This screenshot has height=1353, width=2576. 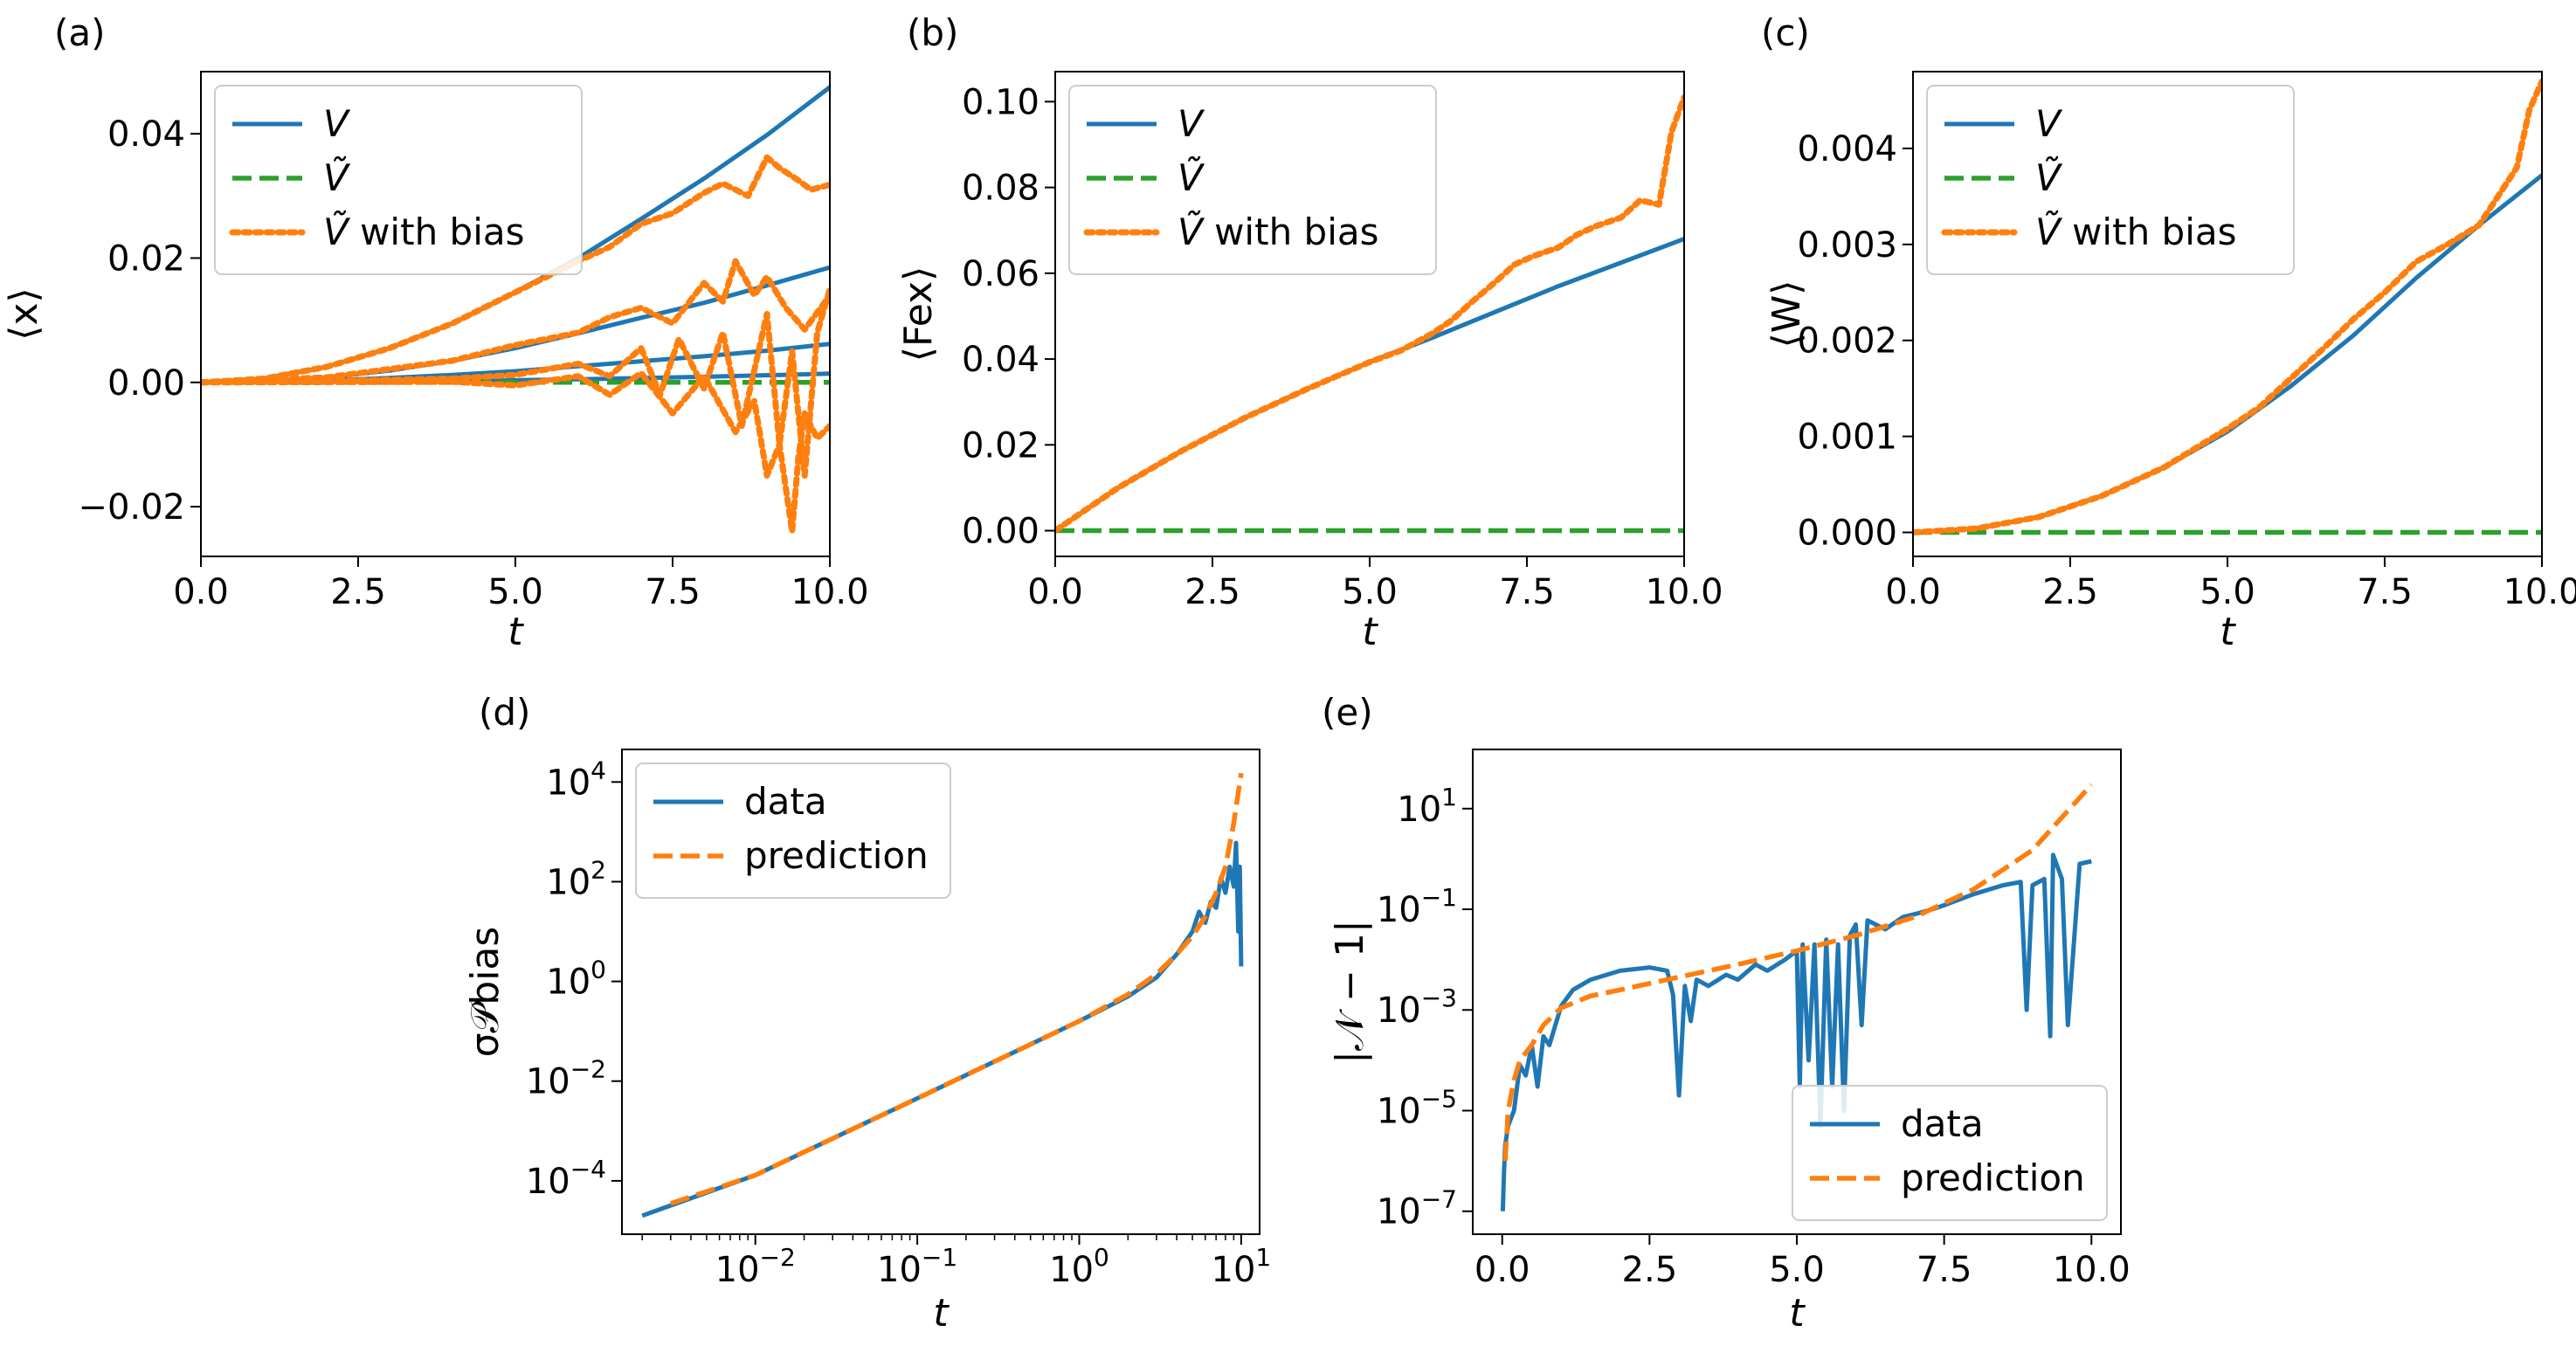 What do you see at coordinates (1847, 534) in the screenshot?
I see `y-tick-label: 0.000` at bounding box center [1847, 534].